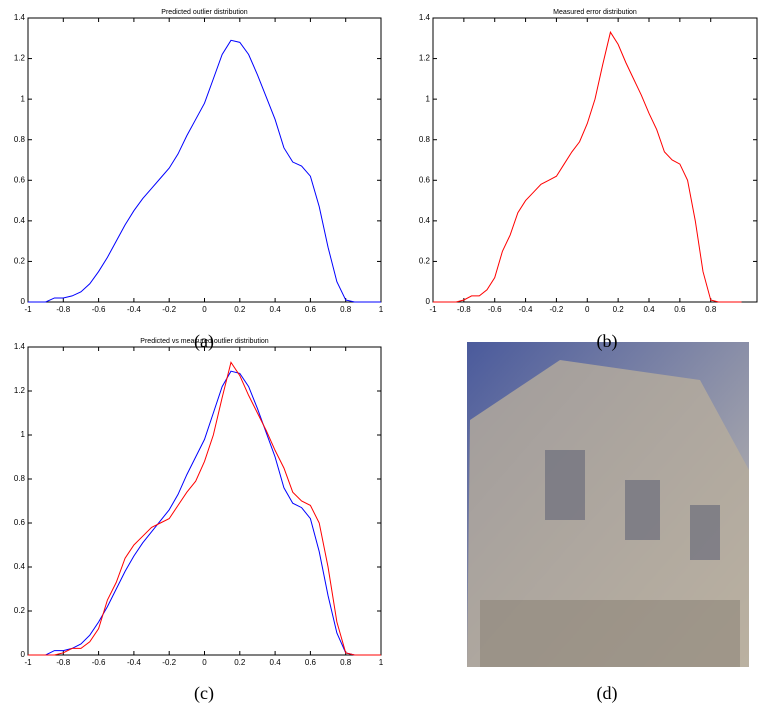 Image resolution: width=782 pixels, height=709 pixels. Describe the element at coordinates (595, 12) in the screenshot. I see `chart-title: Measured error distribution` at that location.